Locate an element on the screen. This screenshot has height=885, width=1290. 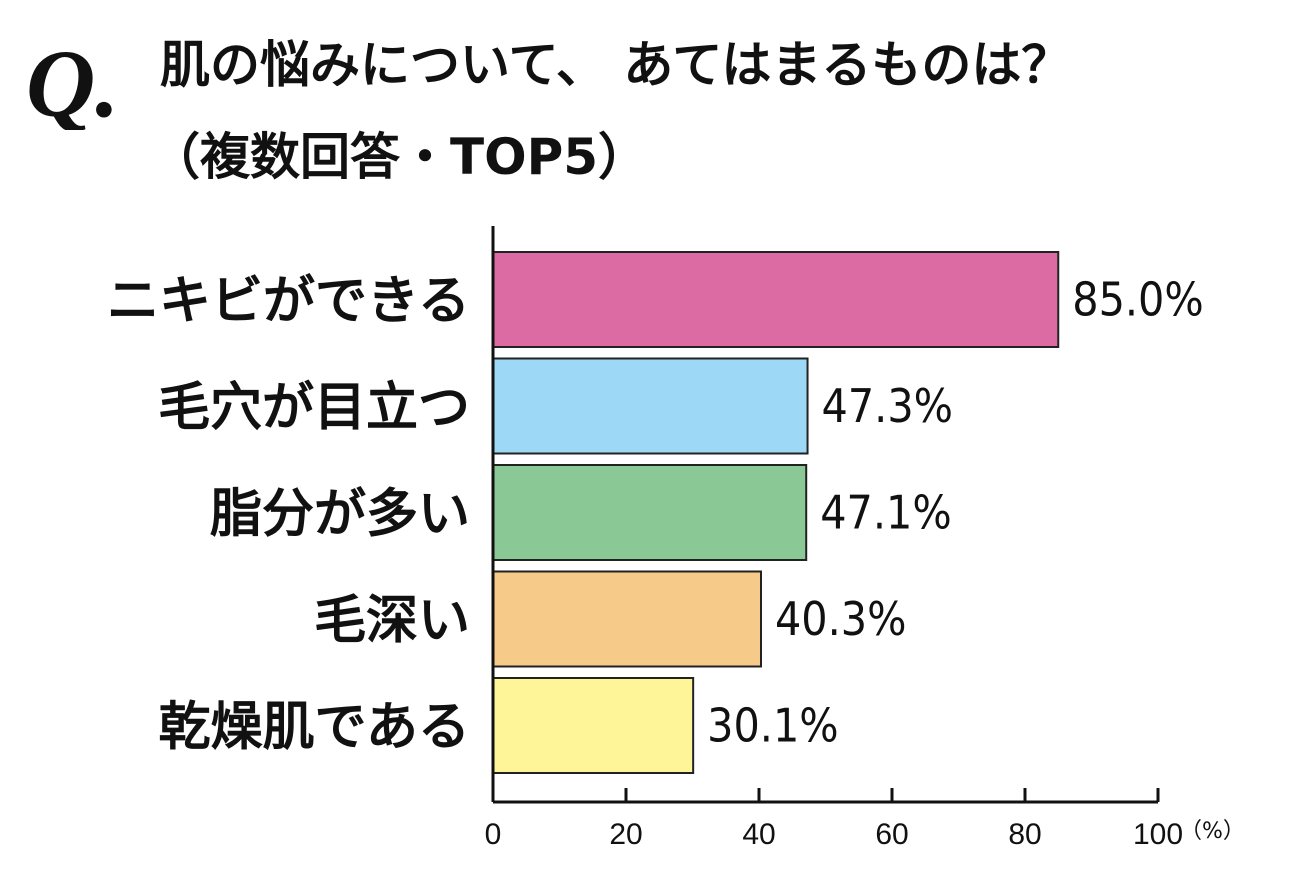
x-tick-label-20: 20 is located at coordinates (625, 834).